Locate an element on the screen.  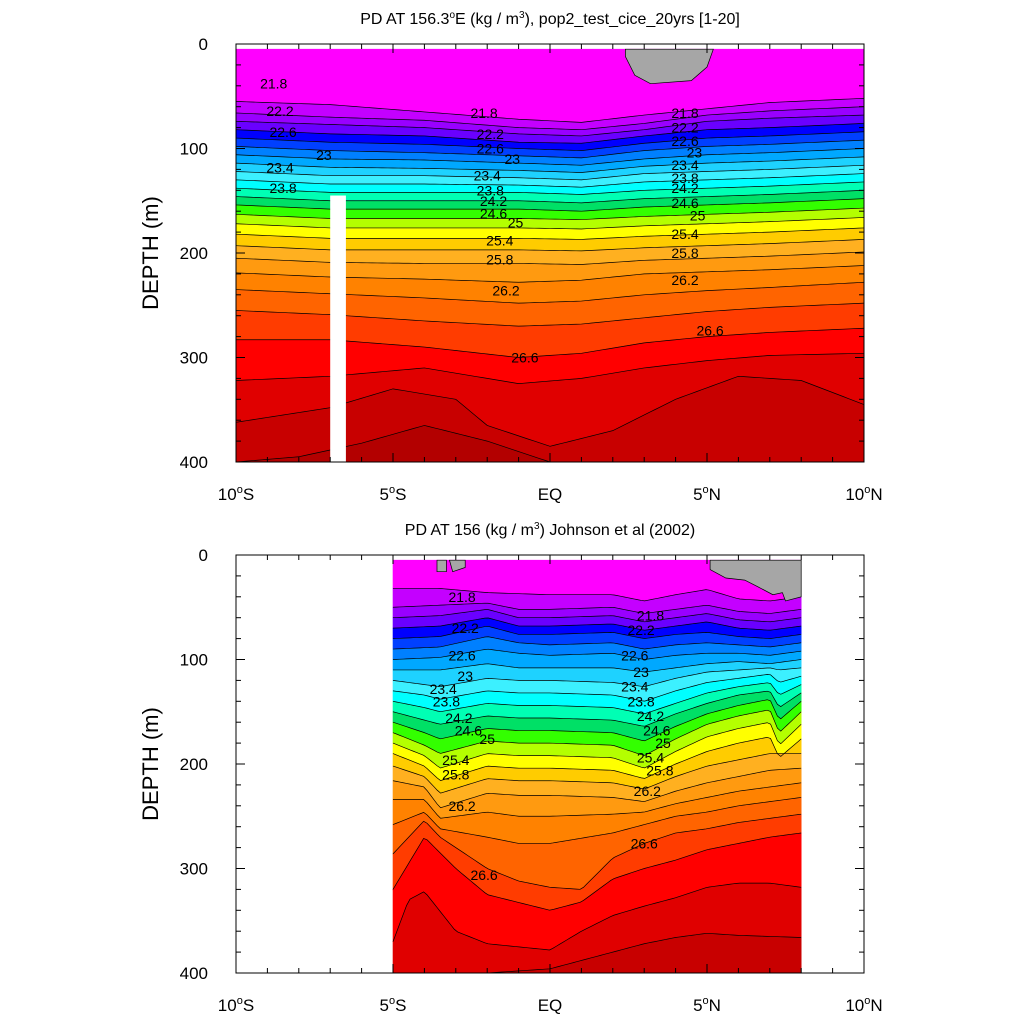
top-missing-data is located at coordinates (338, 328).